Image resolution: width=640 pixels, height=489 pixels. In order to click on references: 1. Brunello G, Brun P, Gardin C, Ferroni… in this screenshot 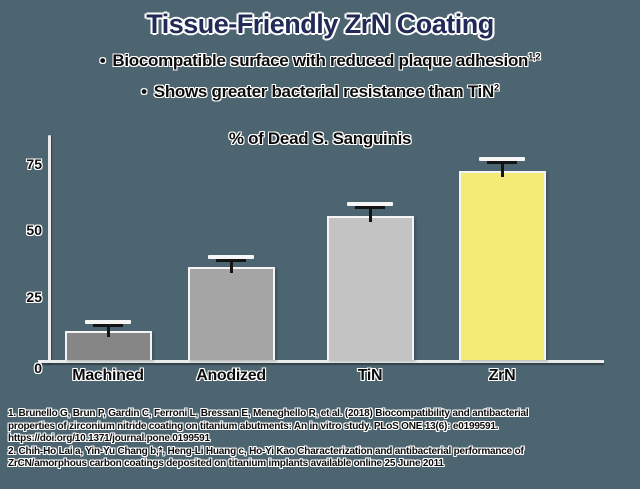, I will do `click(323, 439)`.